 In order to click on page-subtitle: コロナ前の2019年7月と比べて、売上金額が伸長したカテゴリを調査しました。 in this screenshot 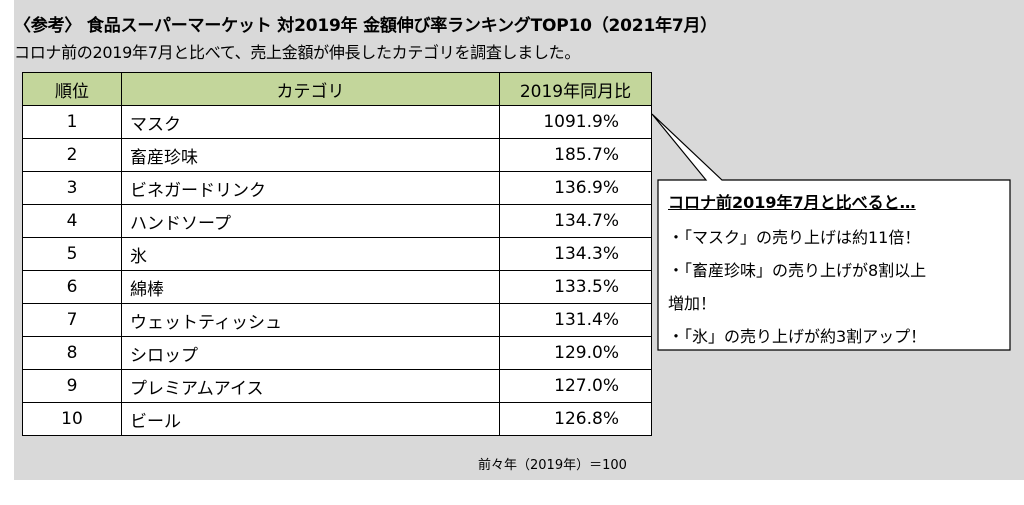, I will do `click(297, 52)`.